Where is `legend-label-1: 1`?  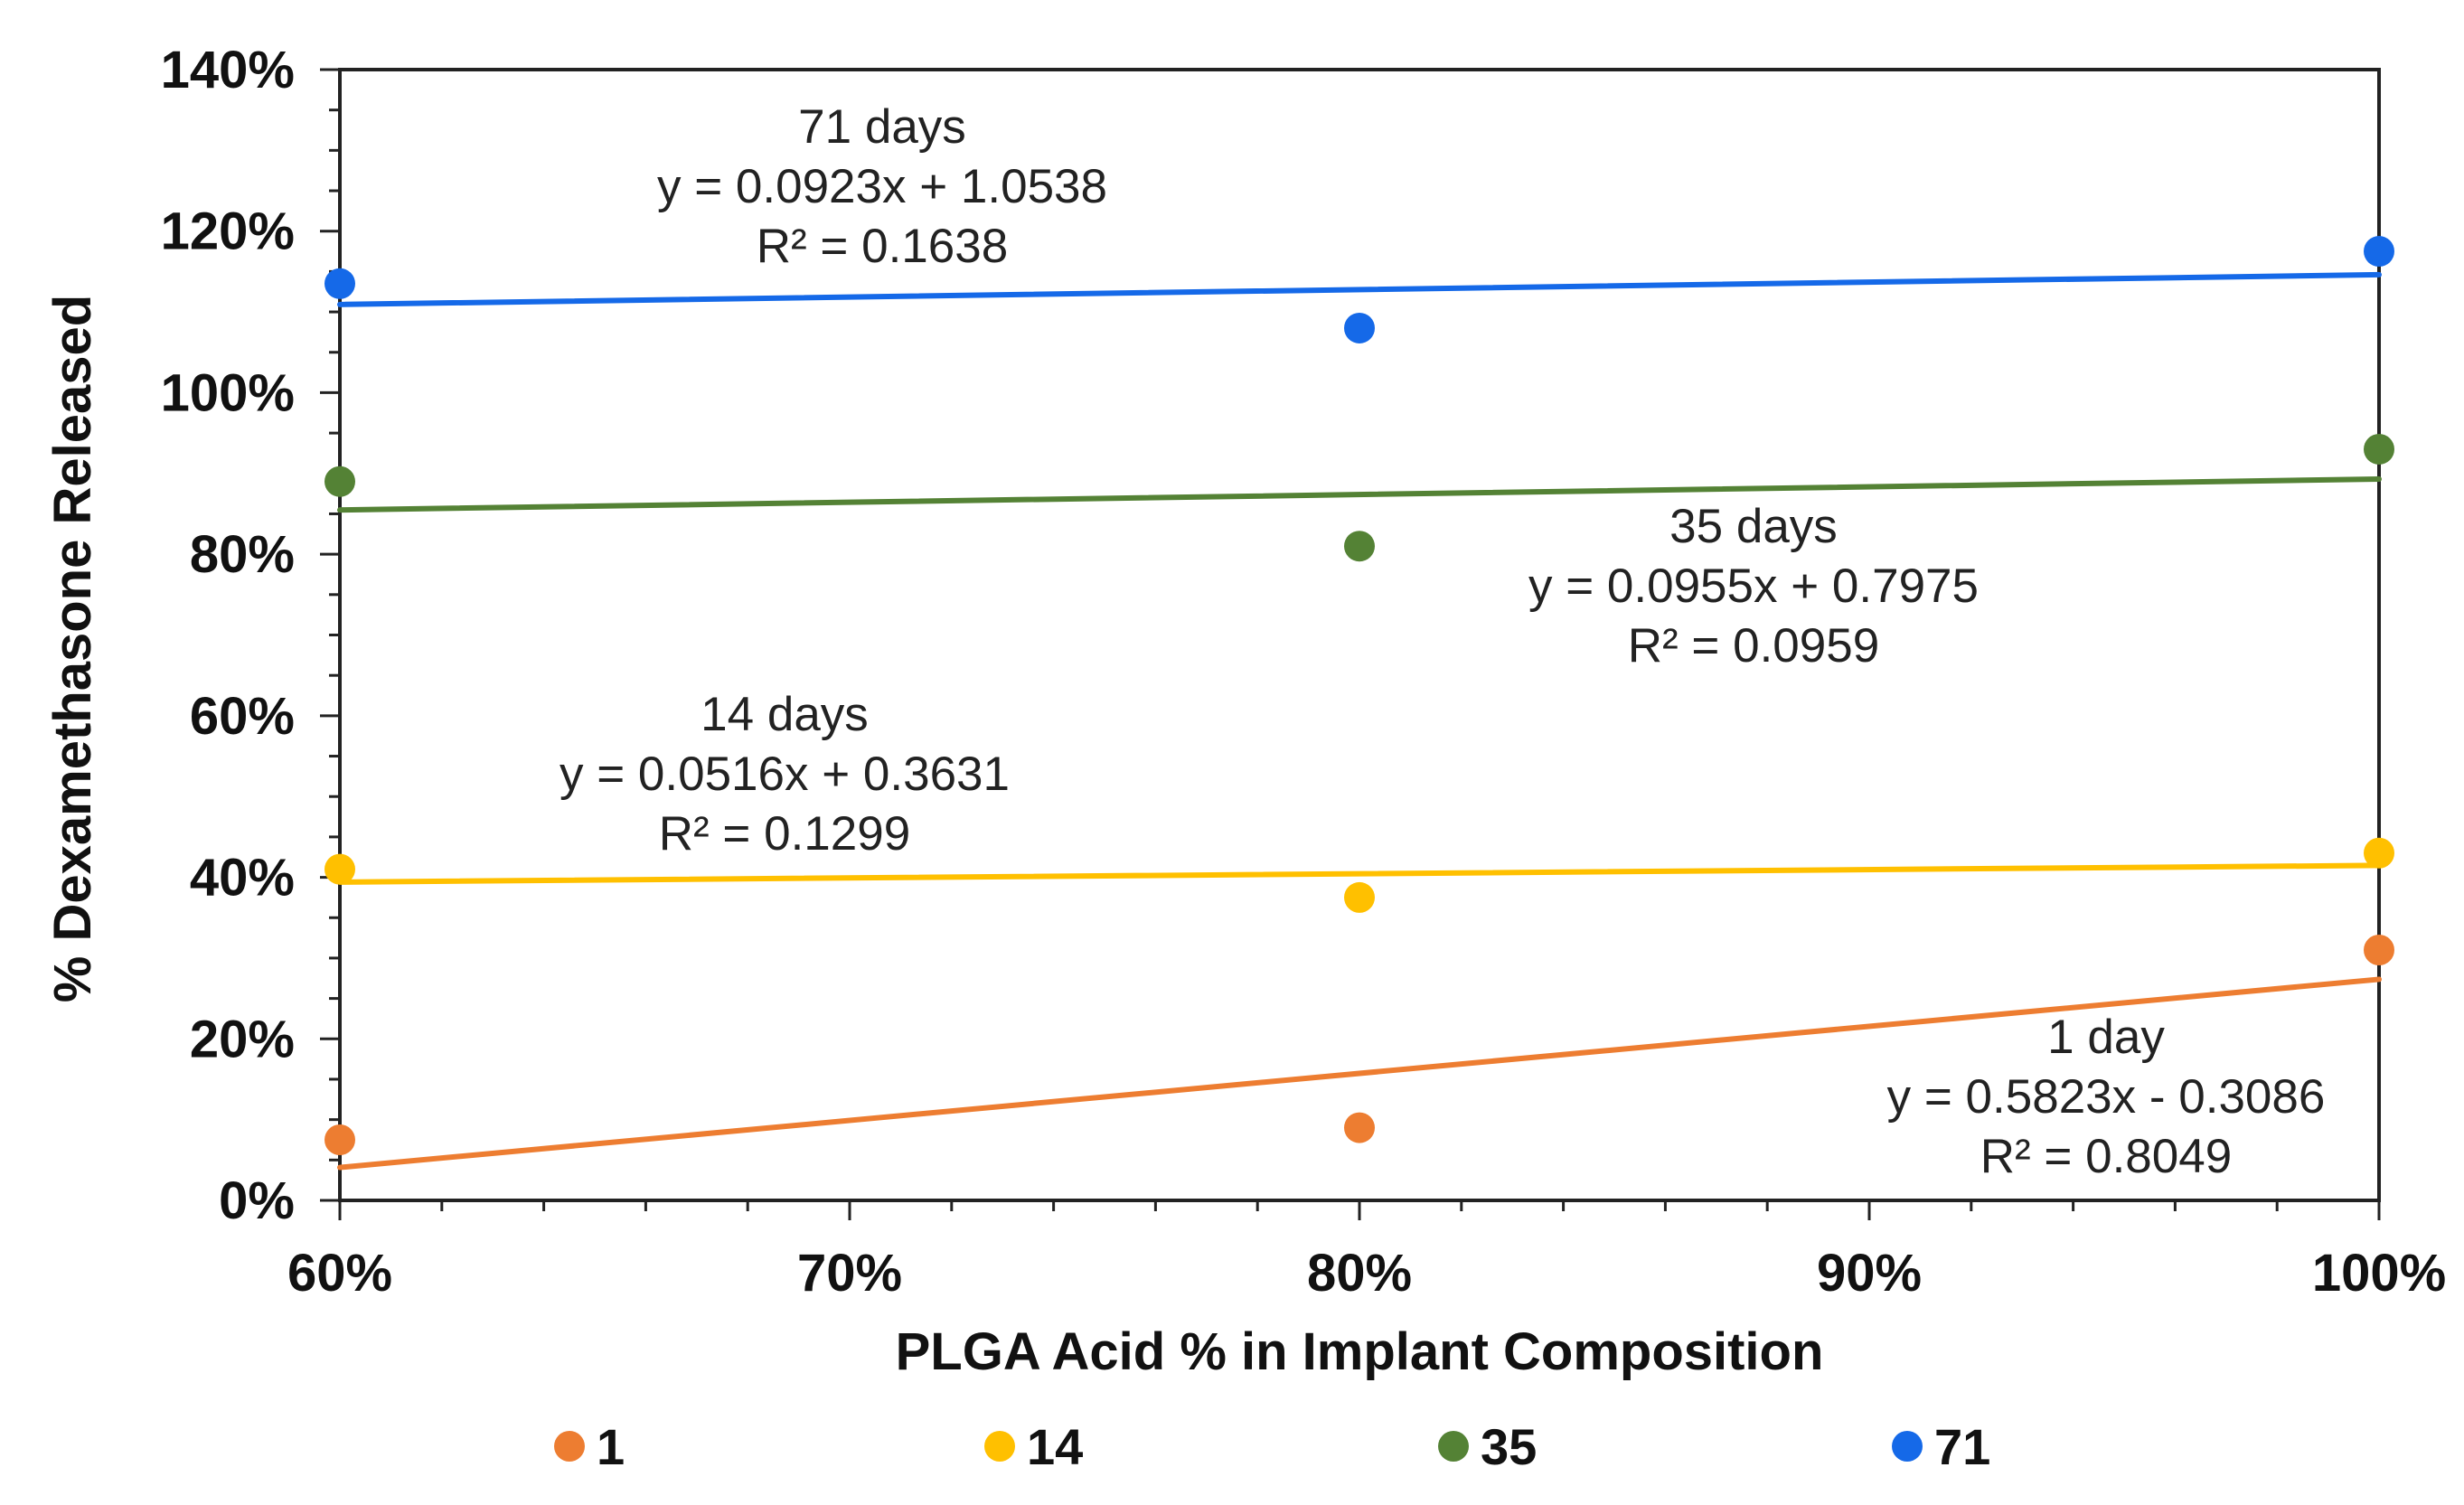
legend-label-1: 1 is located at coordinates (611, 1446).